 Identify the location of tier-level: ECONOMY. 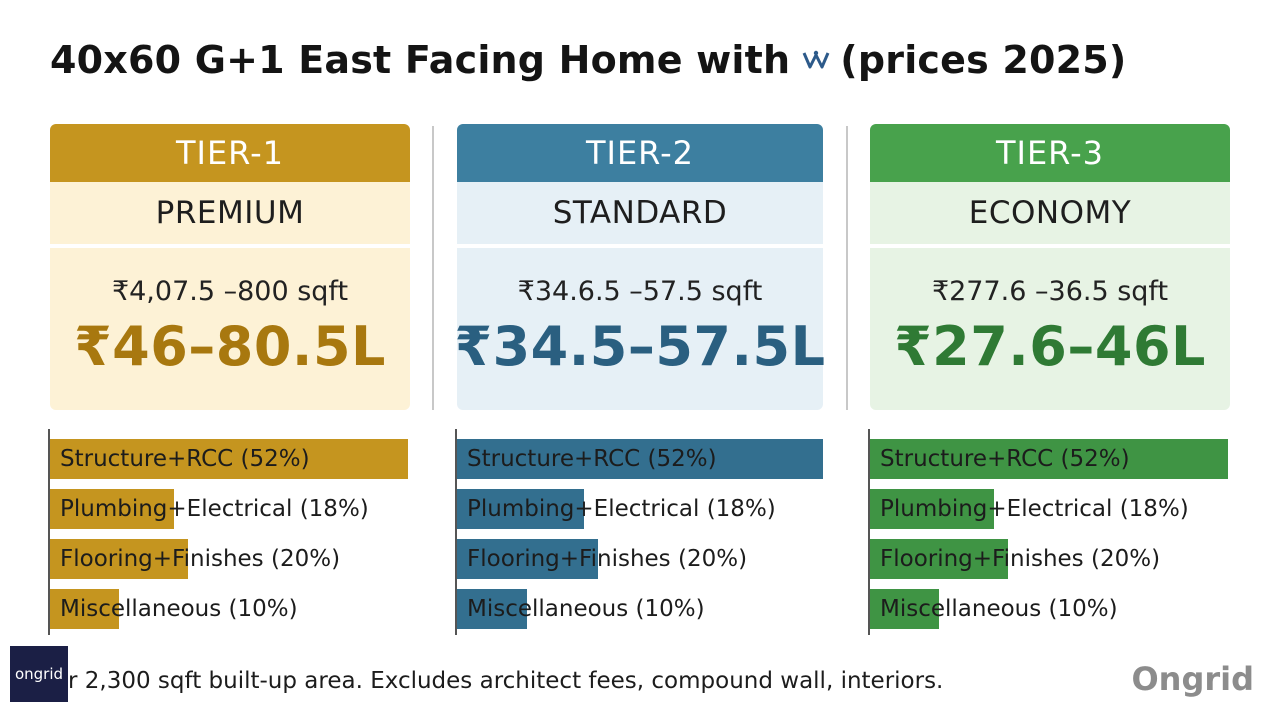
(1050, 213).